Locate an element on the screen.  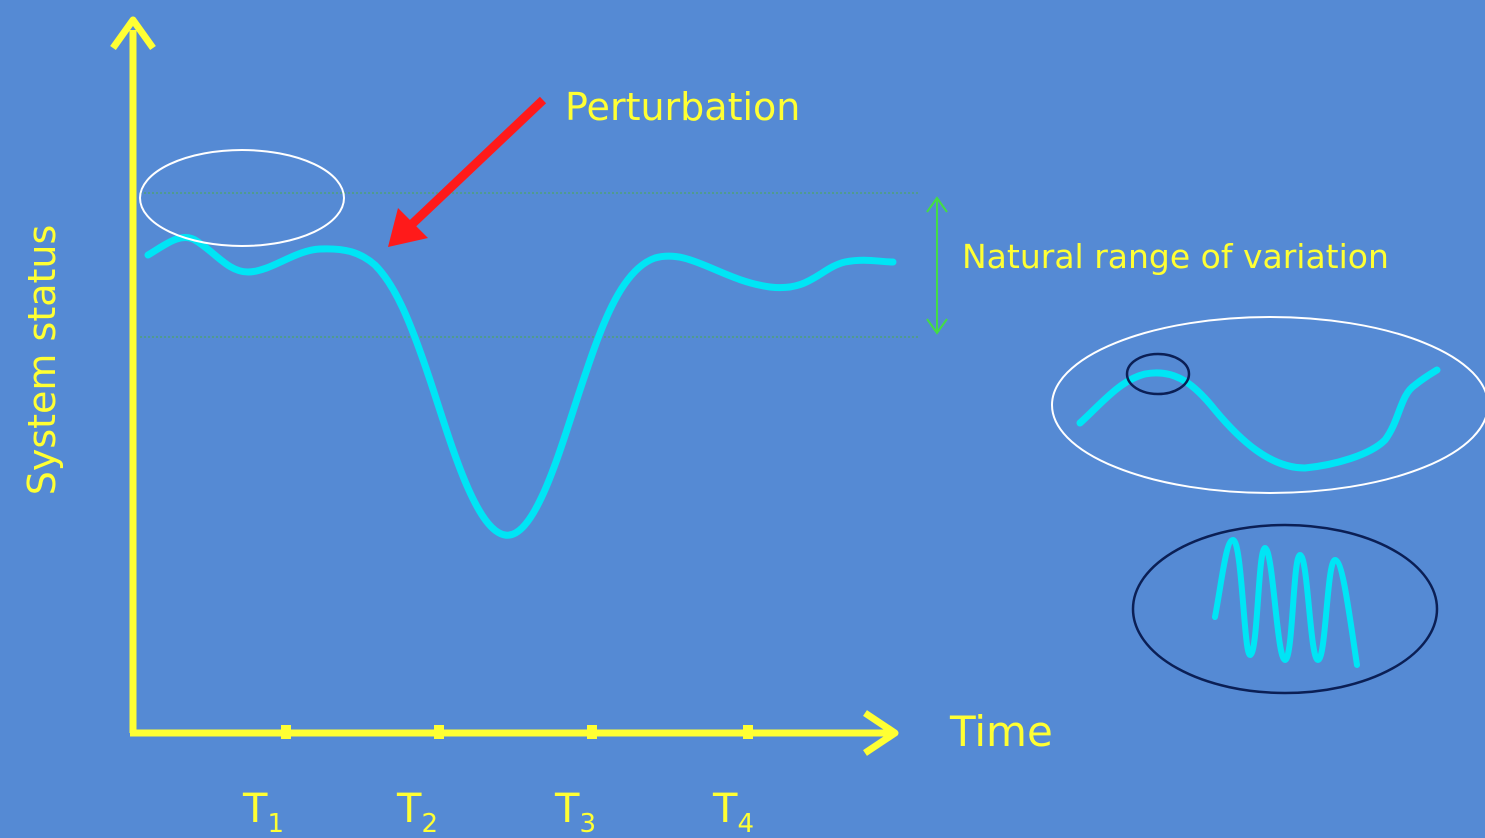
tick-label: T3 is located at coordinates (575, 812).